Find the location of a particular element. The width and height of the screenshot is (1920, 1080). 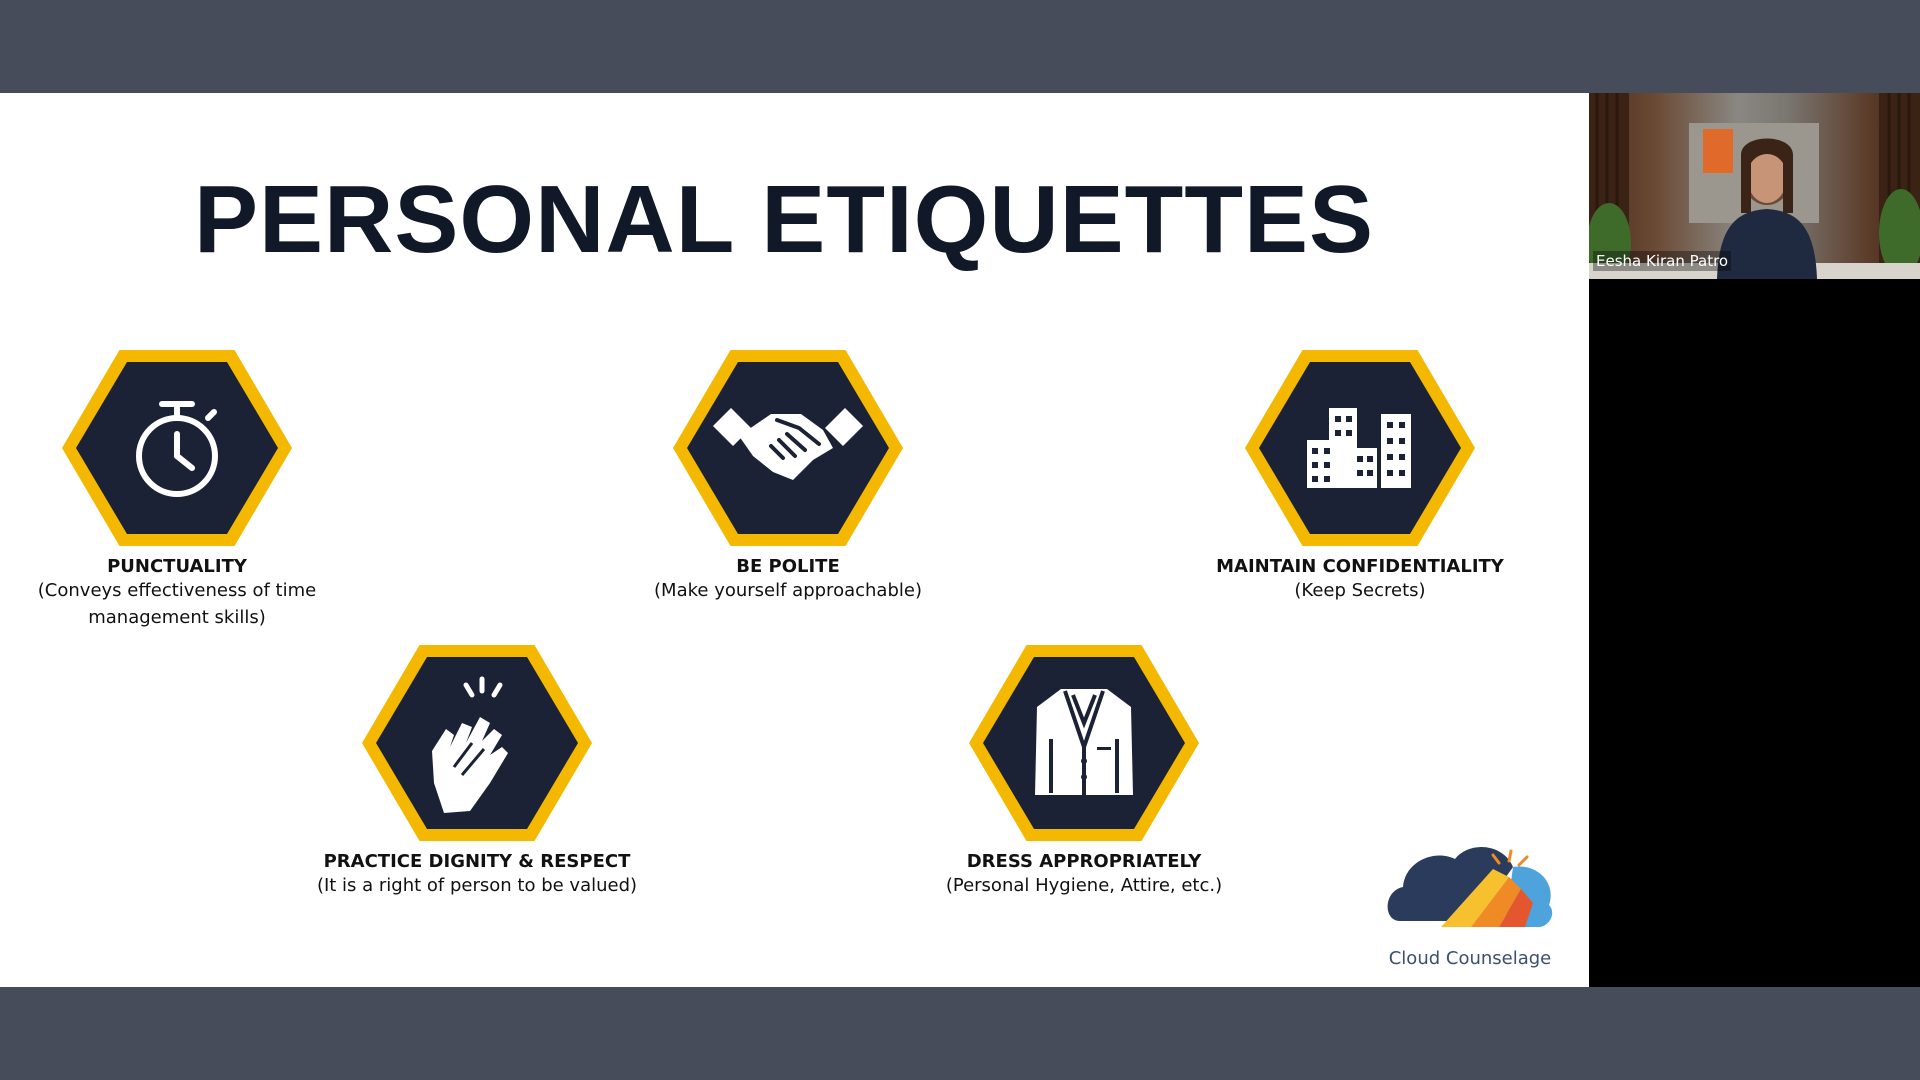

participant-name: Eesha Kiran Patro is located at coordinates (1662, 261).